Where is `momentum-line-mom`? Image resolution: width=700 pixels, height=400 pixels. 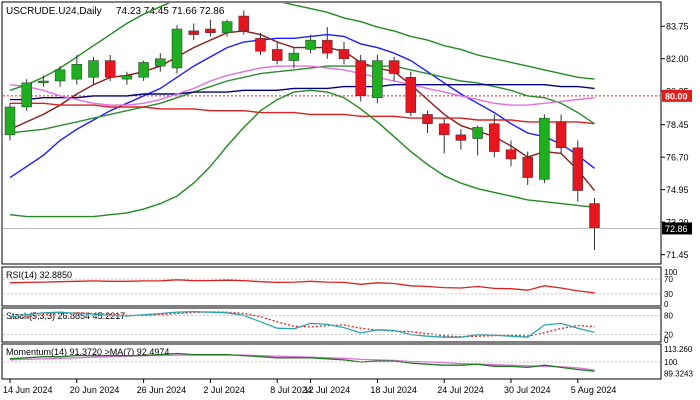
momentum-line-mom is located at coordinates (302, 362).